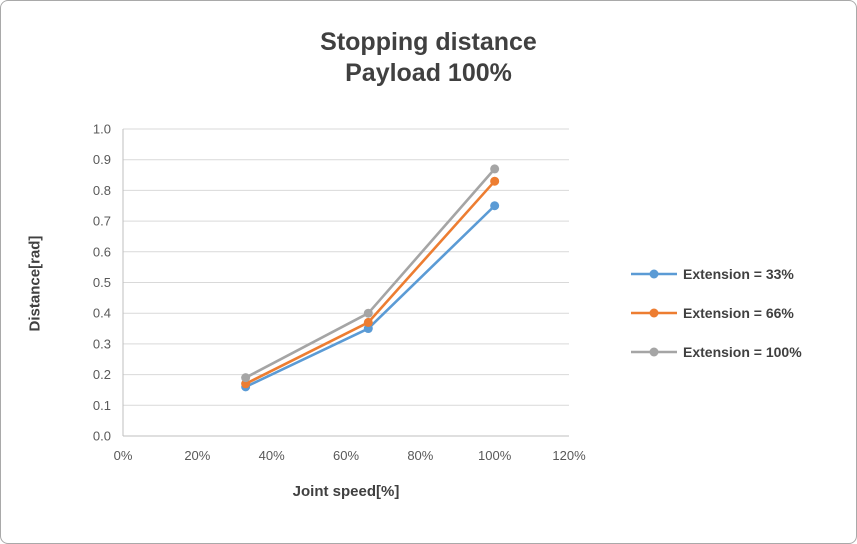 Image resolution: width=857 pixels, height=544 pixels. What do you see at coordinates (272, 455) in the screenshot?
I see `x-tick-label: 40%` at bounding box center [272, 455].